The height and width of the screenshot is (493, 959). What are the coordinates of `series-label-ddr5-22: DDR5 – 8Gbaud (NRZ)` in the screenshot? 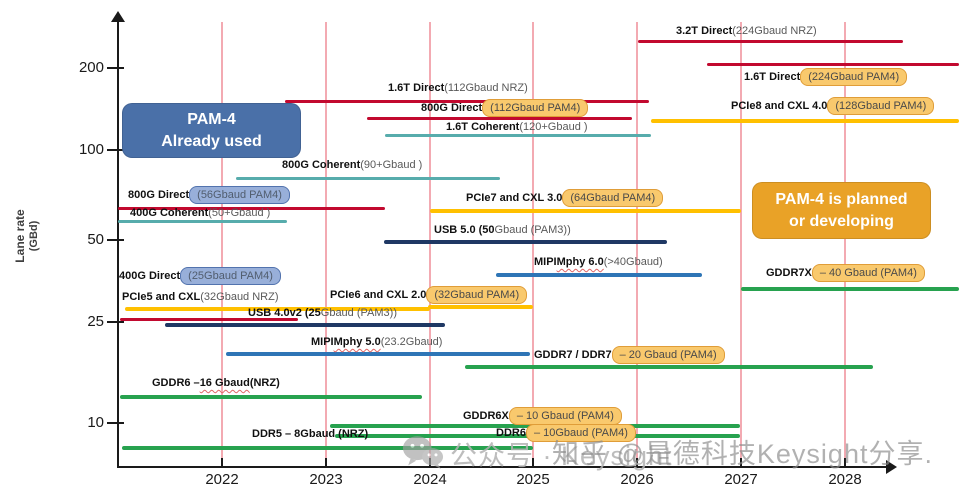 It's located at (310, 434).